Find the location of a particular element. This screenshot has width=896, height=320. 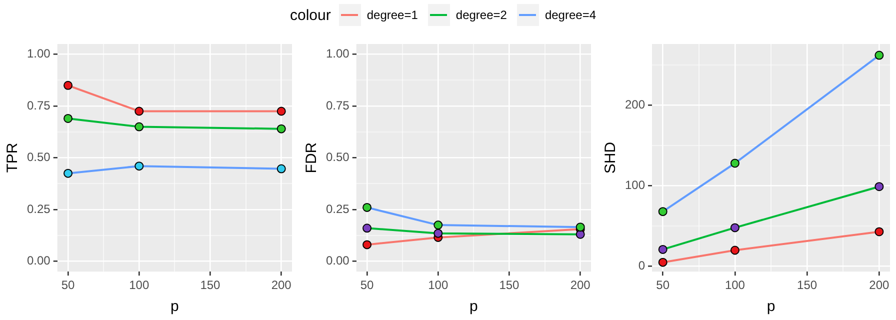

legend-title: colour is located at coordinates (310, 15).